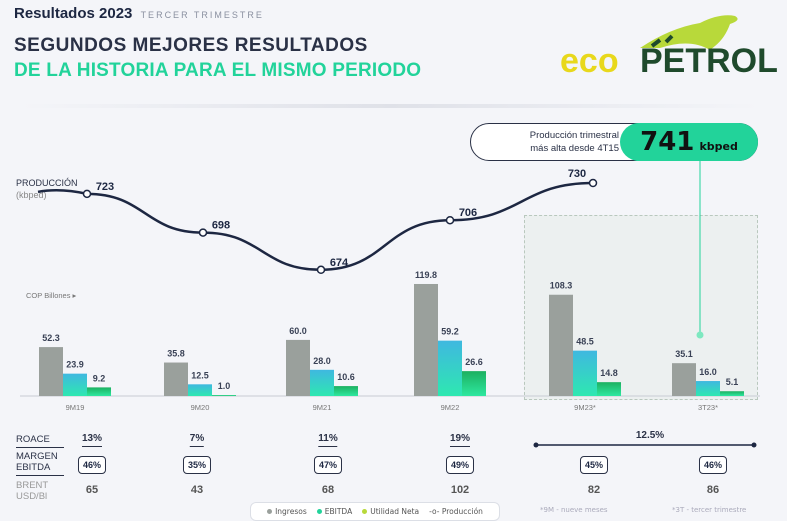 Image resolution: width=787 pixels, height=521 pixels. Describe the element at coordinates (328, 490) in the screenshot. I see `brent-value: 68` at that location.